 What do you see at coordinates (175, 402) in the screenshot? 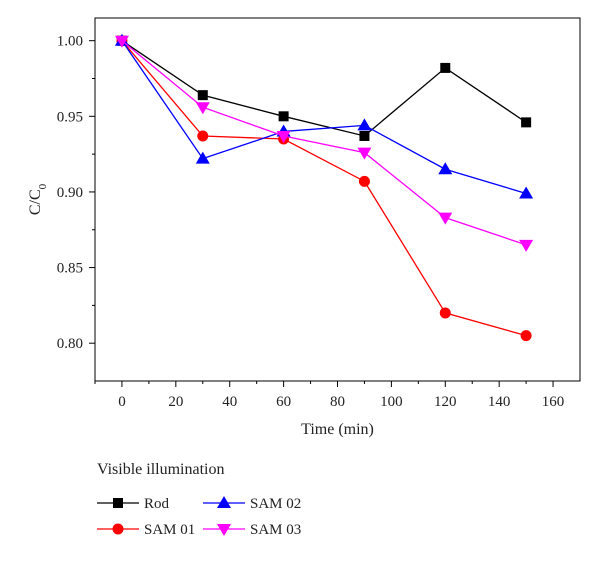
I see `x-tick-label: 20` at bounding box center [175, 402].